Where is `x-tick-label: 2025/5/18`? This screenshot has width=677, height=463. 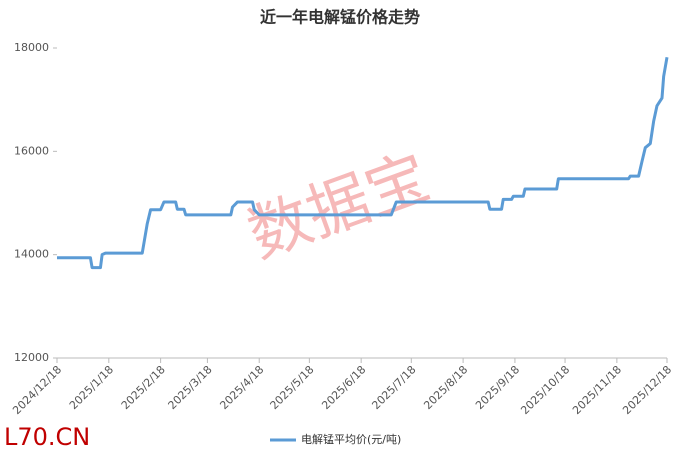
x-tick-label: 2025/5/18 is located at coordinates (292, 387).